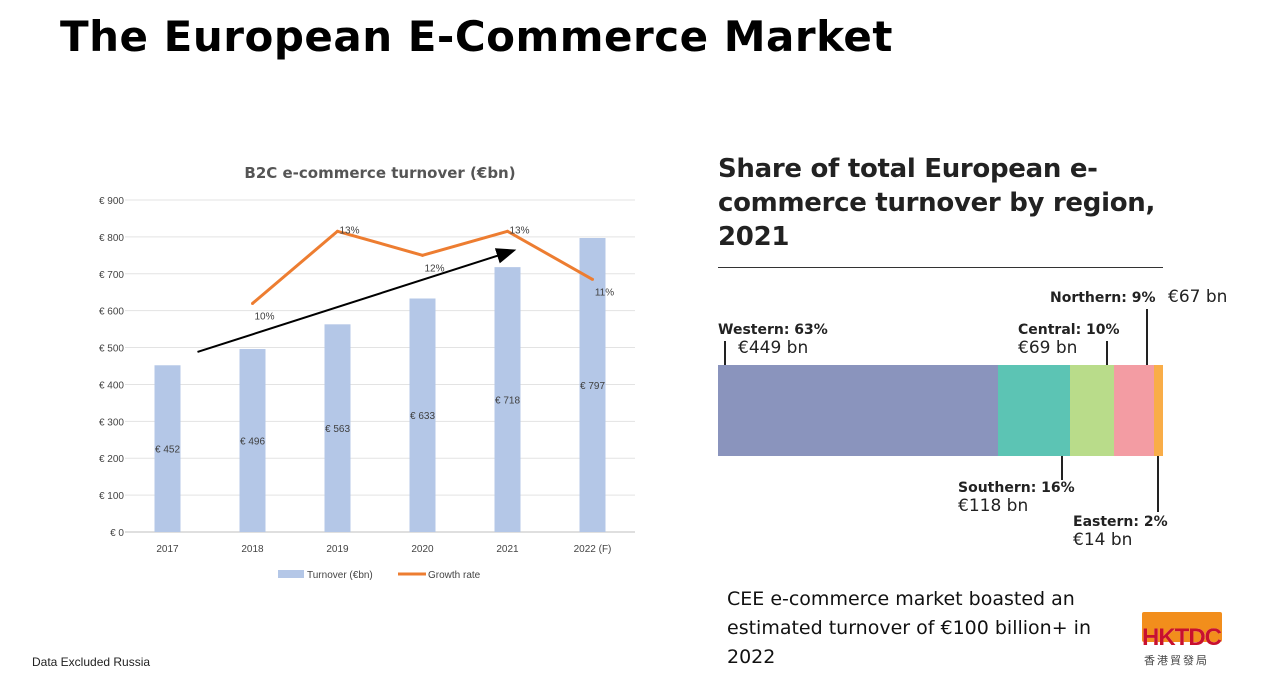 The height and width of the screenshot is (686, 1280). What do you see at coordinates (476, 36) in the screenshot?
I see `page-title: The European E-Commerce Market` at bounding box center [476, 36].